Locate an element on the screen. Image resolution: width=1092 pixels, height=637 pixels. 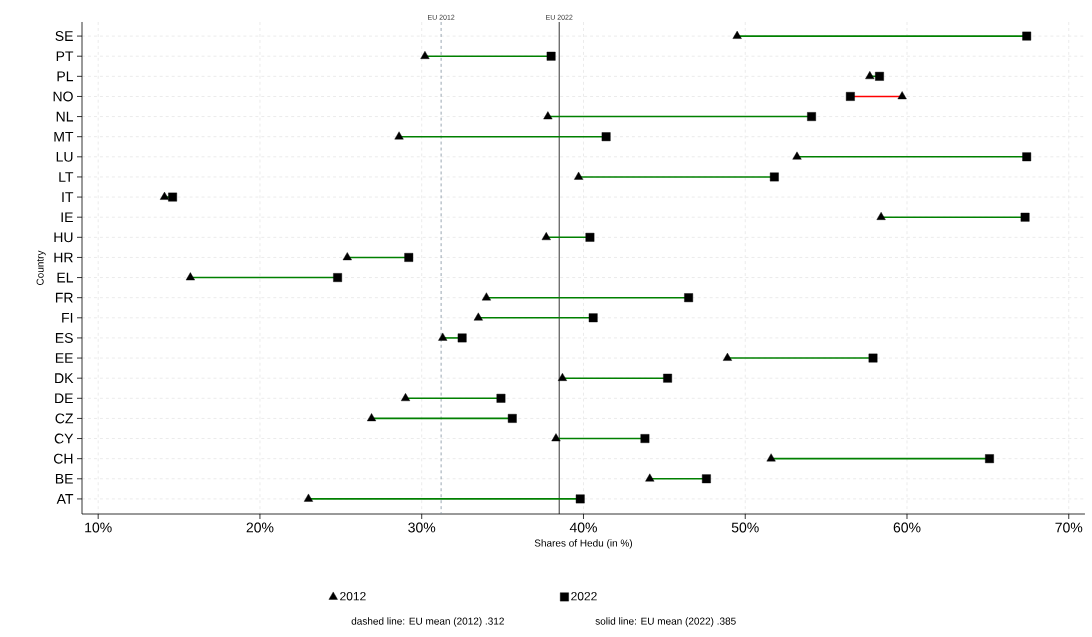
text: solid line: EU mean (2022) .385 is located at coordinates (665, 622).